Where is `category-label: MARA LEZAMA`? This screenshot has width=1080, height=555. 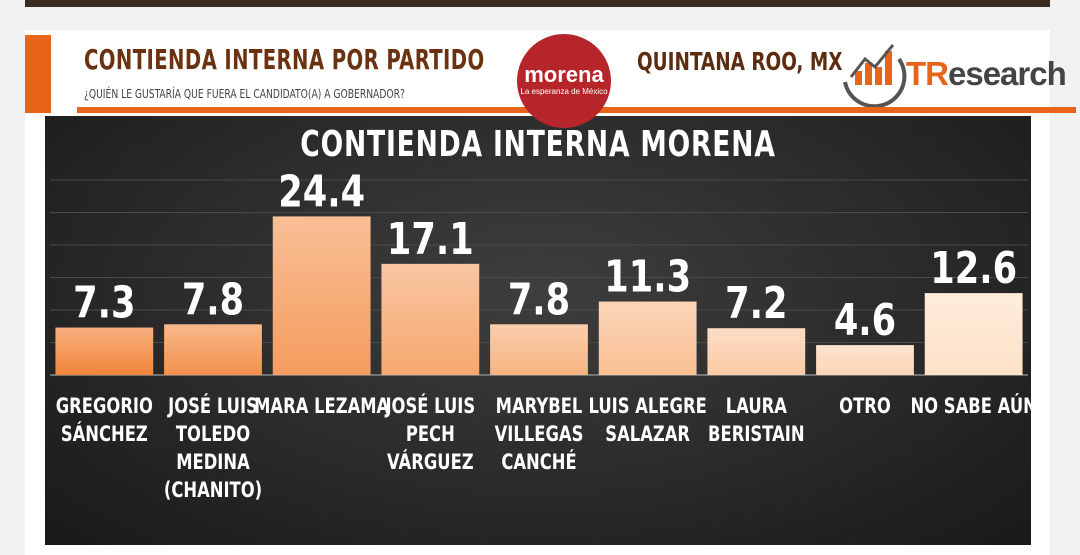 category-label: MARA LEZAMA is located at coordinates (321, 406).